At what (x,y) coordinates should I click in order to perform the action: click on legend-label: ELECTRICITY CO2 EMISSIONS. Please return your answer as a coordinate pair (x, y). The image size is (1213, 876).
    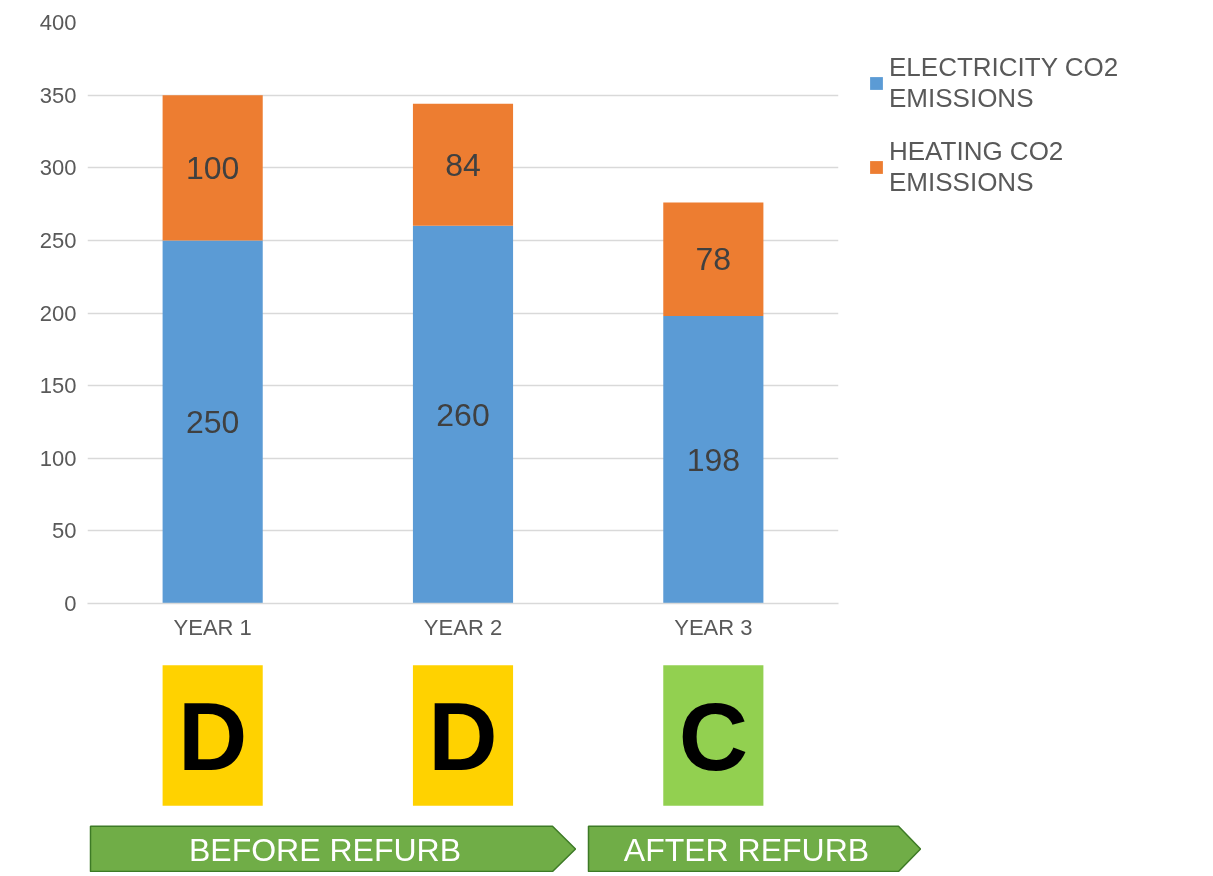
    Looking at the image, I should click on (1004, 83).